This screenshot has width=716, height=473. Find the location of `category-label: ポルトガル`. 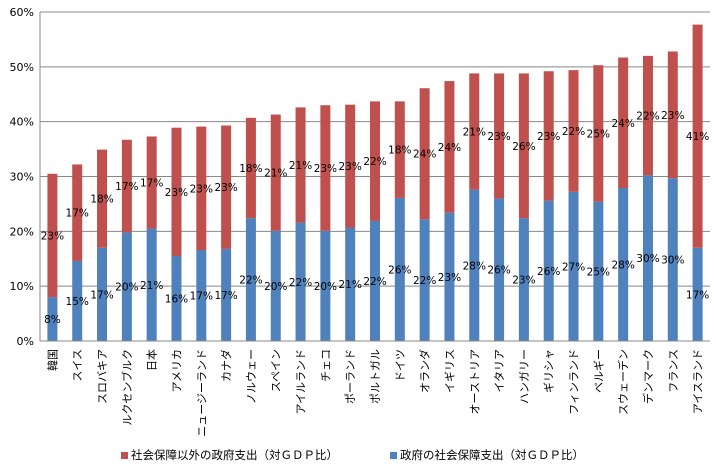

category-label: ポルトガル is located at coordinates (375, 376).